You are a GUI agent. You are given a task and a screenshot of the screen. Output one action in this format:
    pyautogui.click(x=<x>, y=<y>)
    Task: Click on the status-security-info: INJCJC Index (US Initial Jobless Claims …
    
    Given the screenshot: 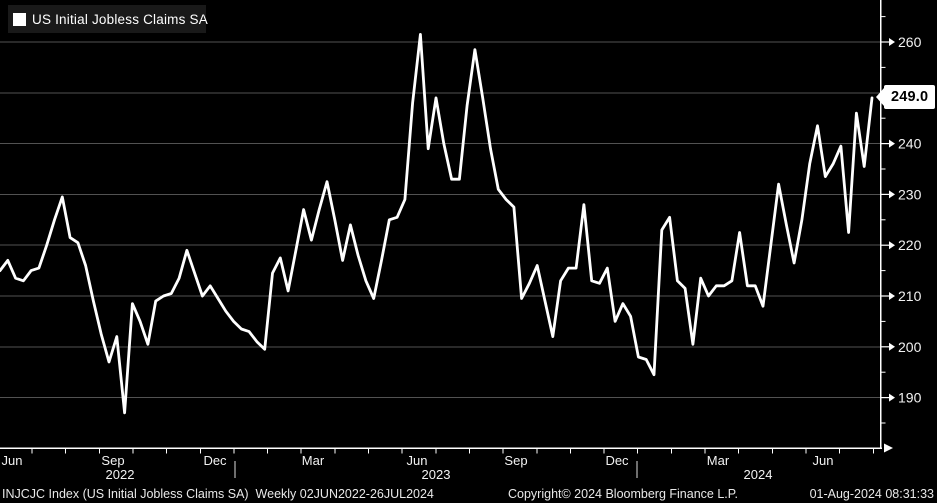 What is the action you would take?
    pyautogui.click(x=218, y=494)
    